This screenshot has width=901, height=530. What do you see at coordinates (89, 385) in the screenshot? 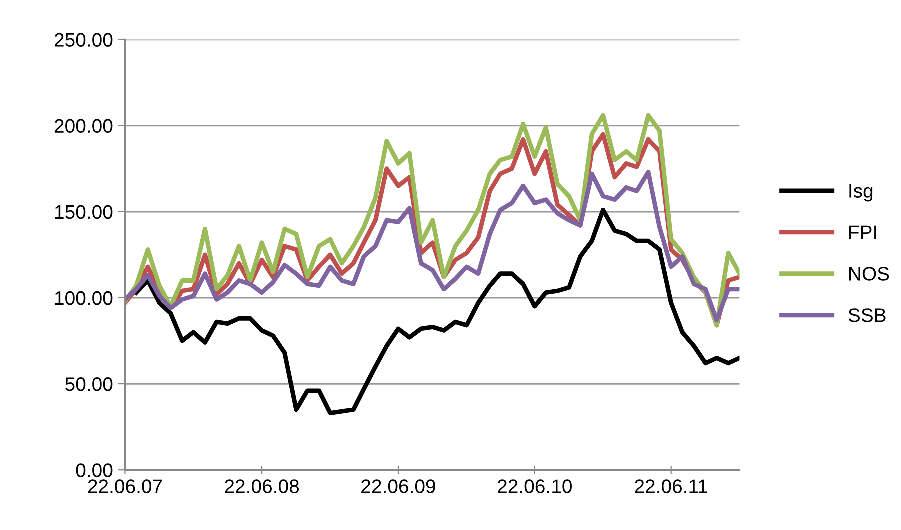
I see `y-tick-label: 50.00` at bounding box center [89, 385].